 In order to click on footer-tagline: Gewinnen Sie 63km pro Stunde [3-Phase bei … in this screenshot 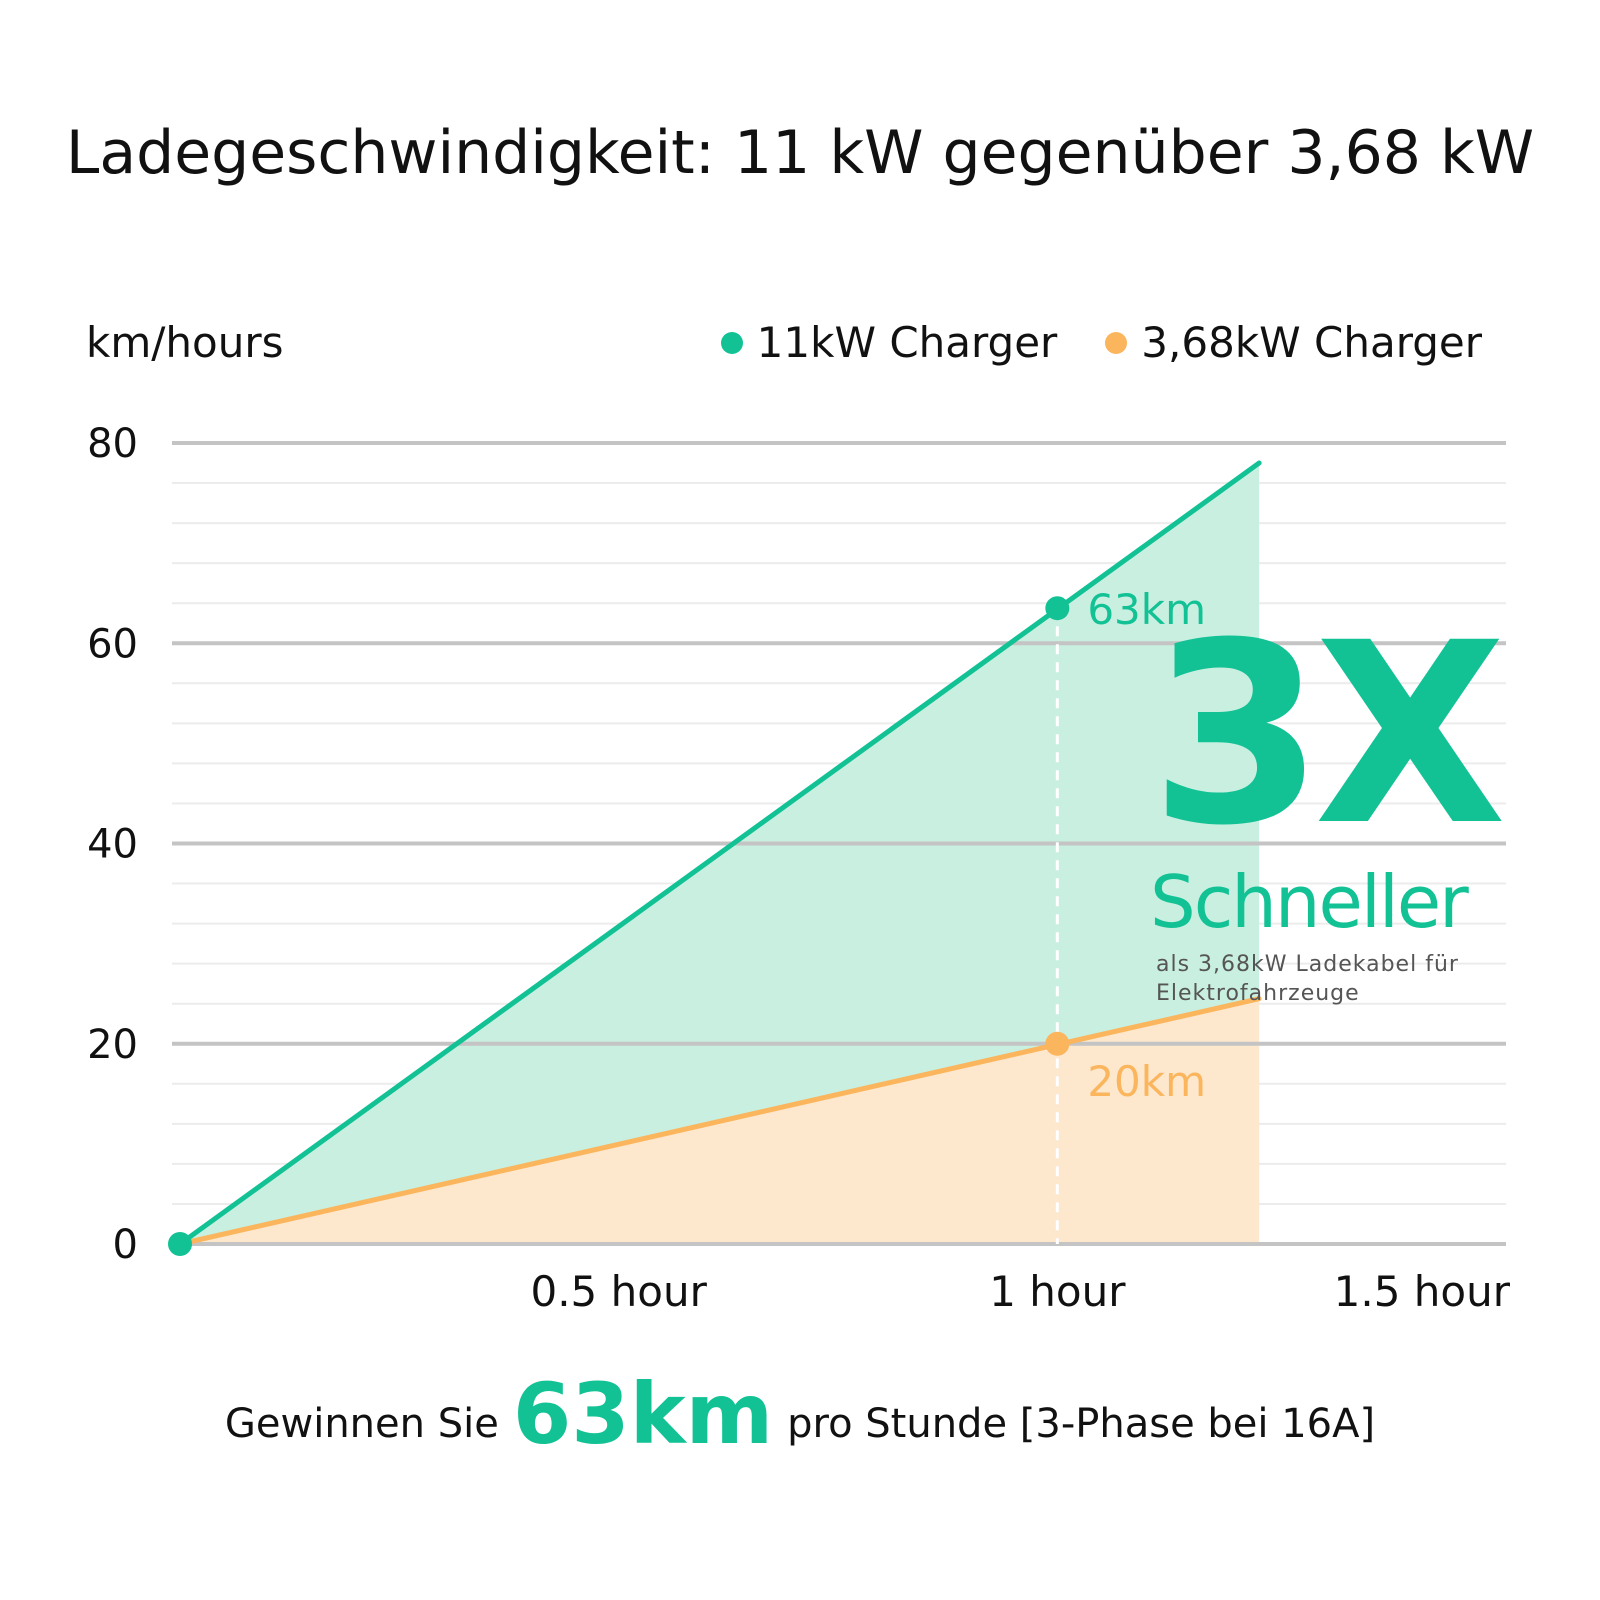, I will do `click(800, 1414)`.